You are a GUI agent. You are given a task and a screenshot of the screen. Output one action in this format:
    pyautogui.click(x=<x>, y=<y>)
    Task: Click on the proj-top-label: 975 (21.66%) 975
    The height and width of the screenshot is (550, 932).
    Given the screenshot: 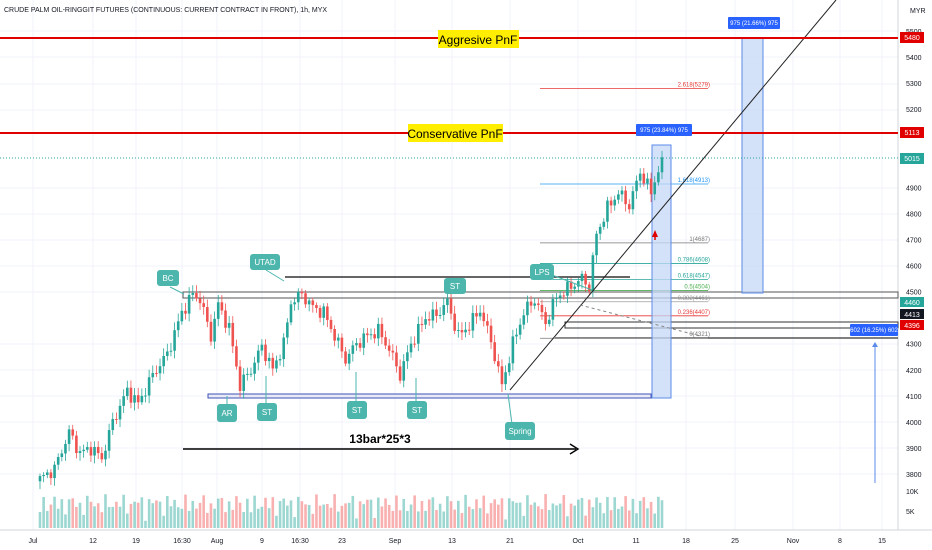 What is the action you would take?
    pyautogui.click(x=754, y=24)
    